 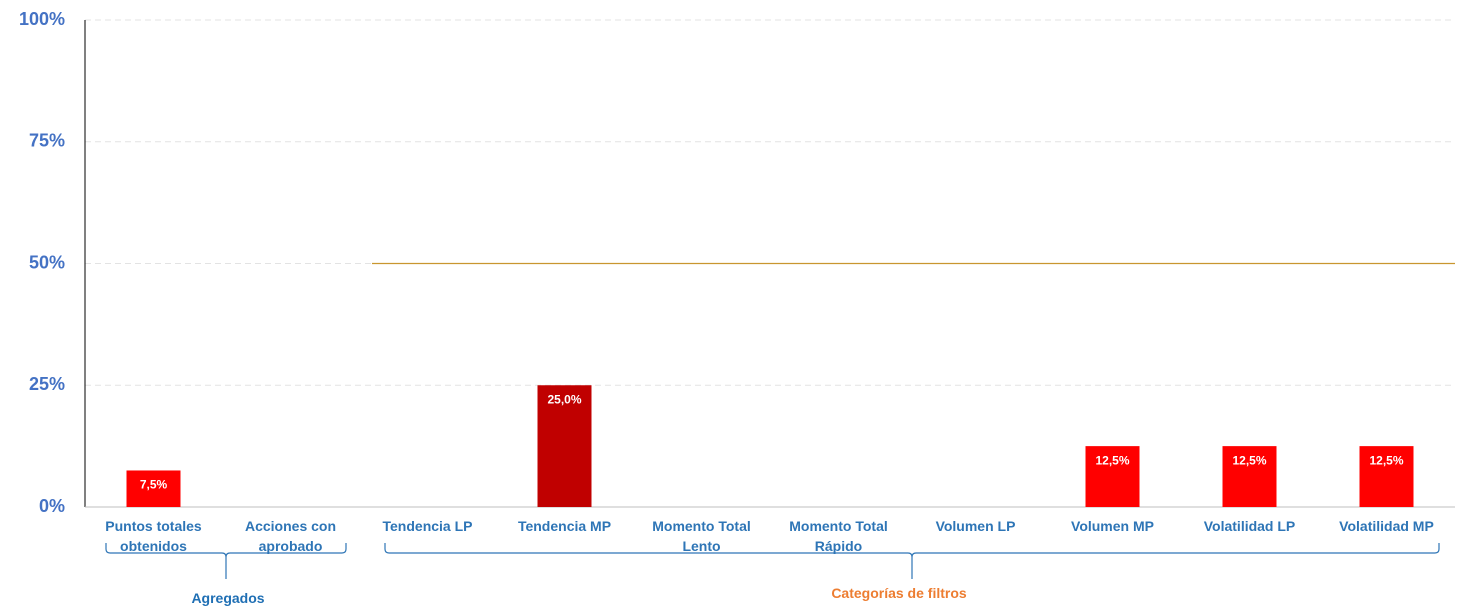 What do you see at coordinates (47, 384) in the screenshot?
I see `y-tick-label: 25%` at bounding box center [47, 384].